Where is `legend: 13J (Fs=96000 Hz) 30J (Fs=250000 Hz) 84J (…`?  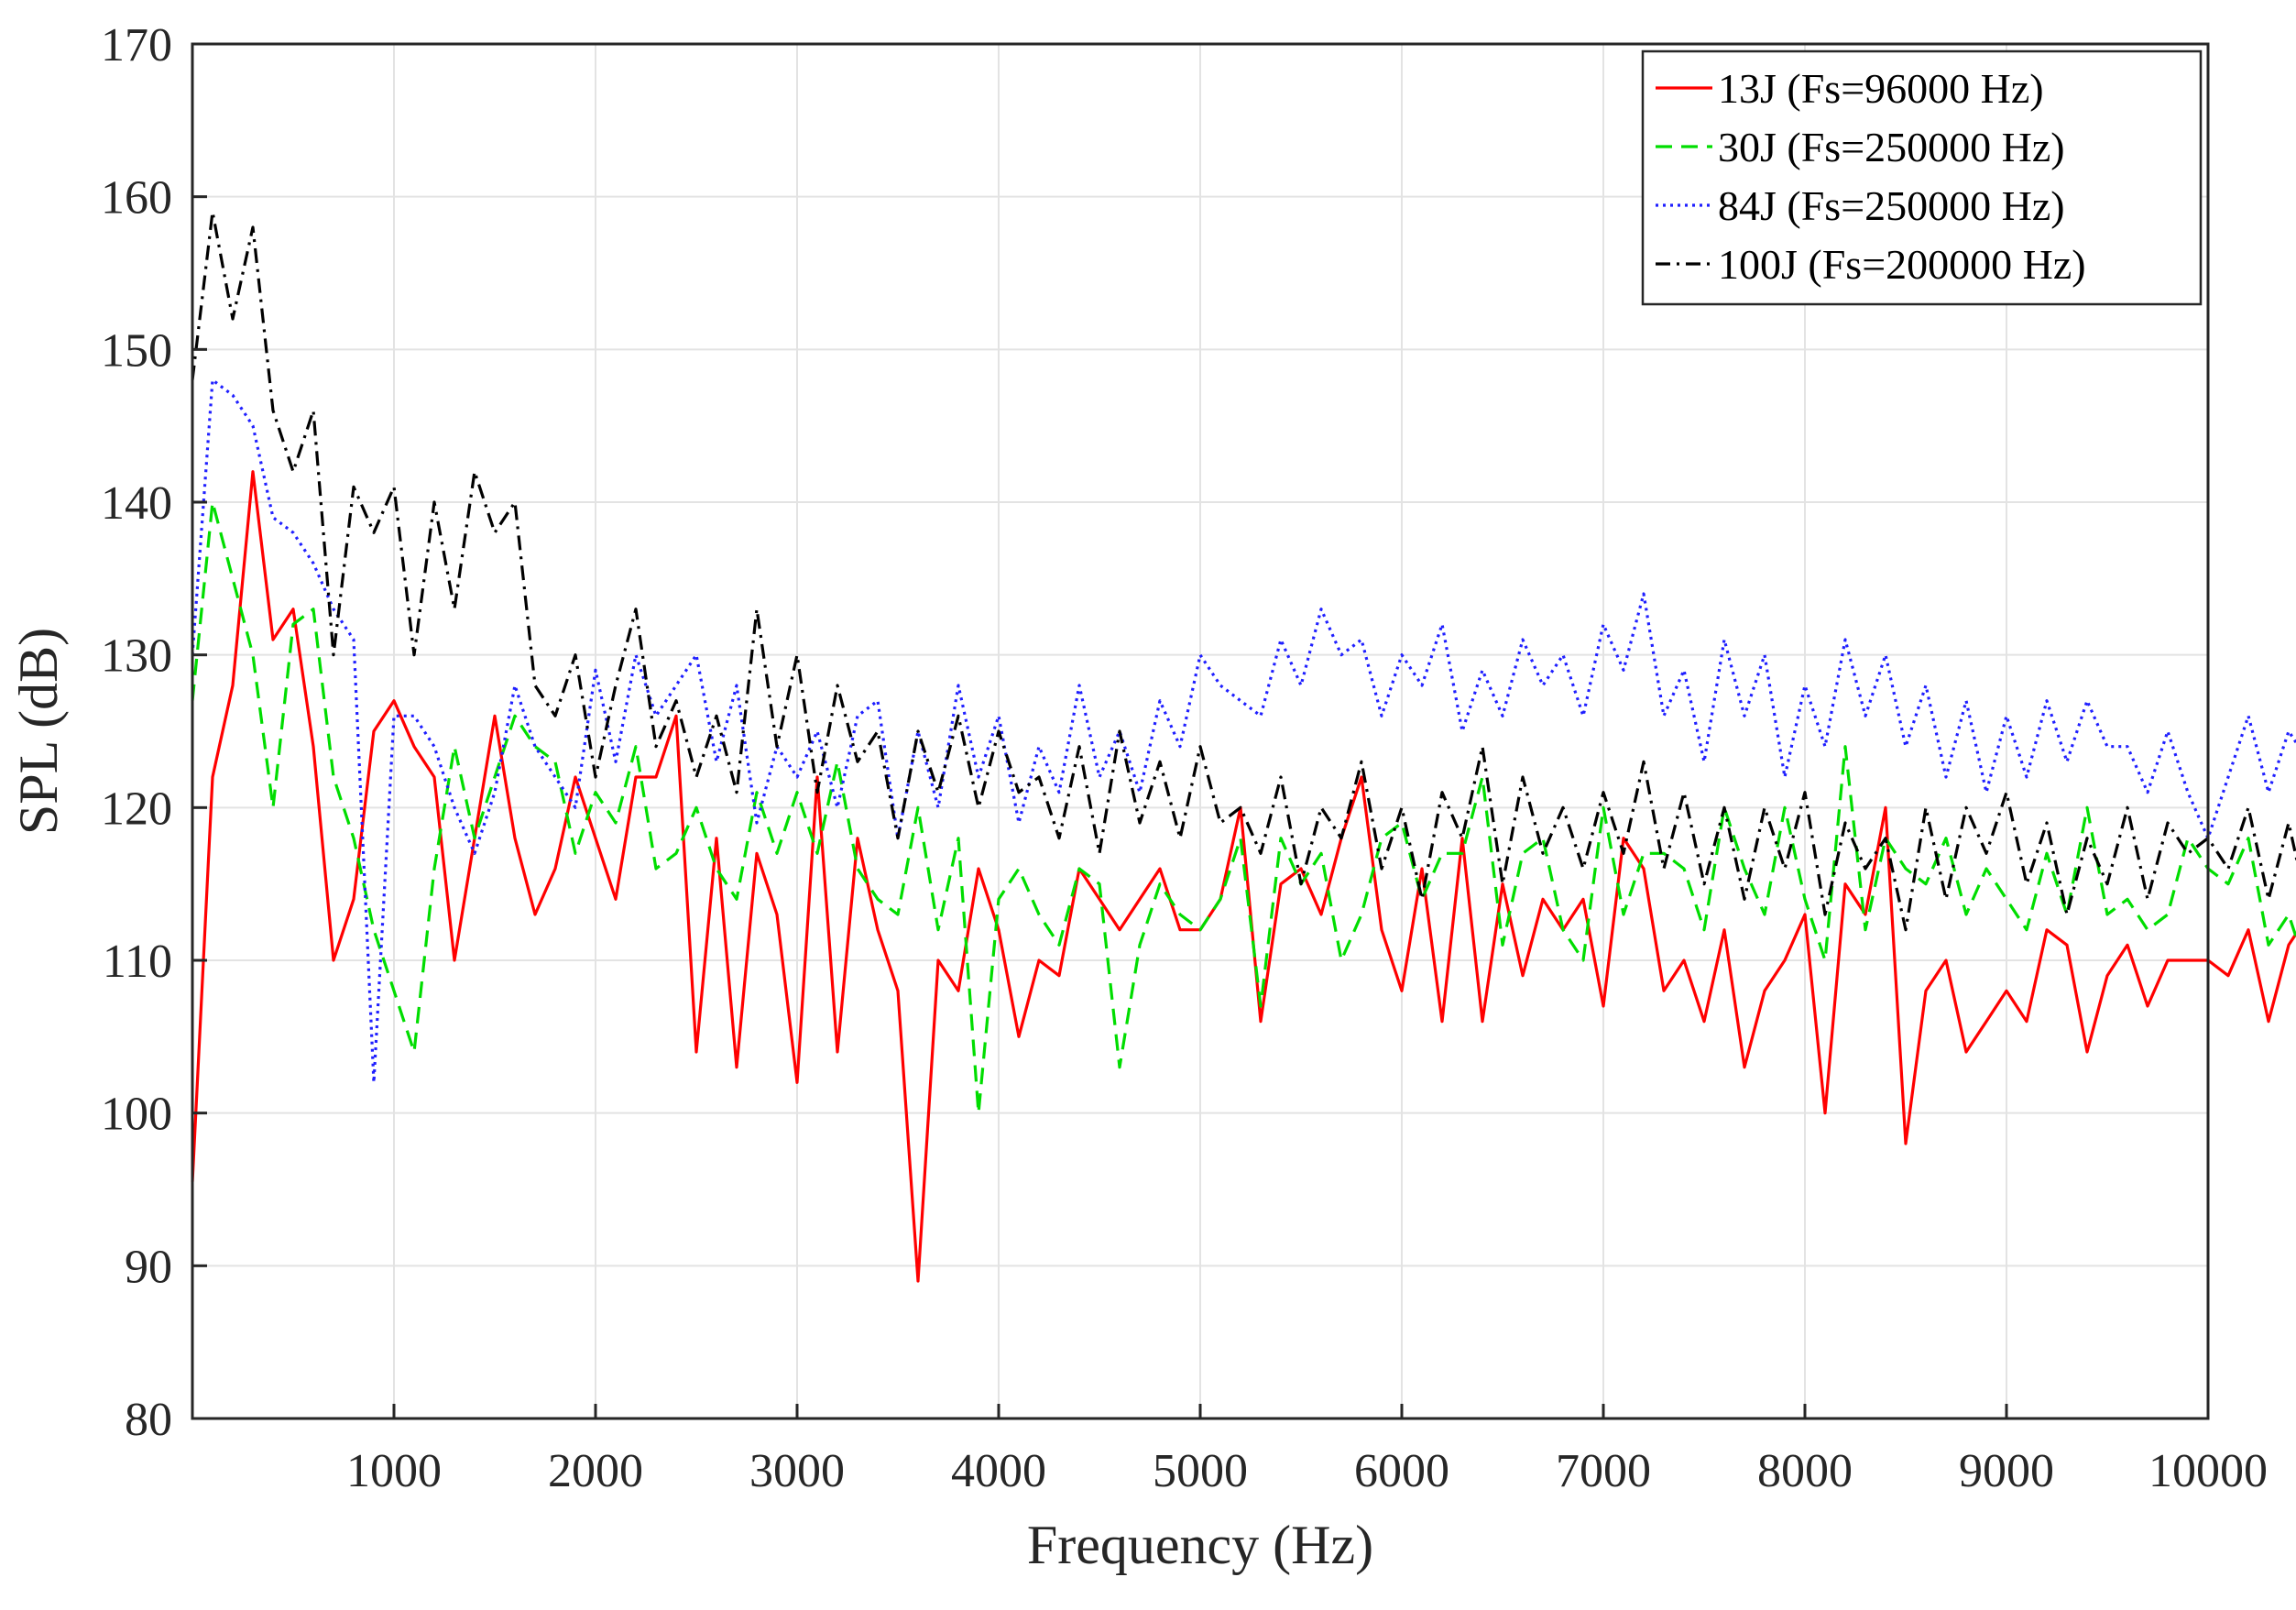
legend: 13J (Fs=96000 Hz) 30J (Fs=250000 Hz) 84J (… is located at coordinates (1922, 177).